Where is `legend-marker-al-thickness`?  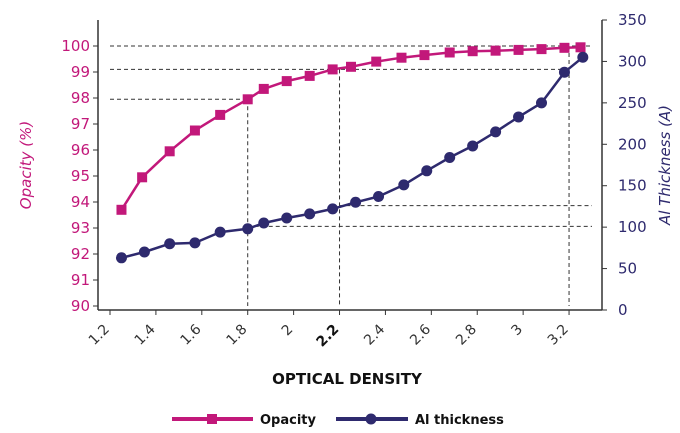 legend-marker-al-thickness is located at coordinates (371, 419).